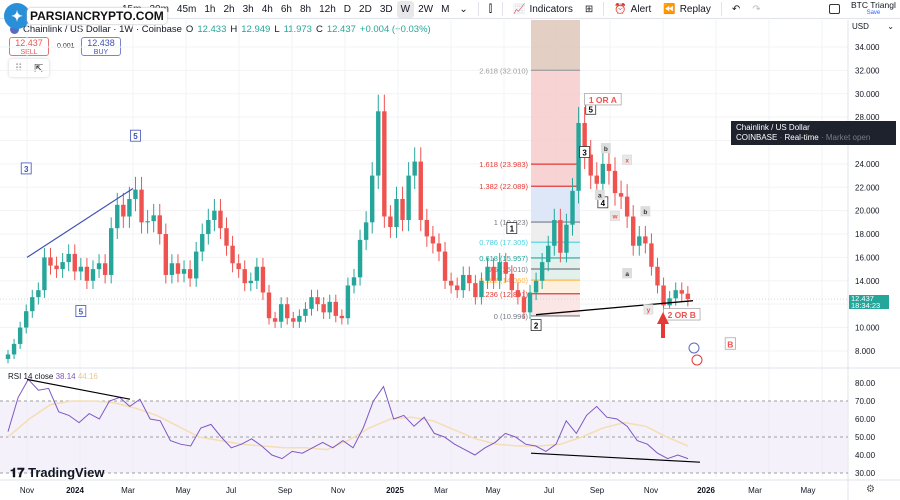  What do you see at coordinates (229, 9) in the screenshot?
I see `timeframe-2h: 2h` at bounding box center [229, 9].